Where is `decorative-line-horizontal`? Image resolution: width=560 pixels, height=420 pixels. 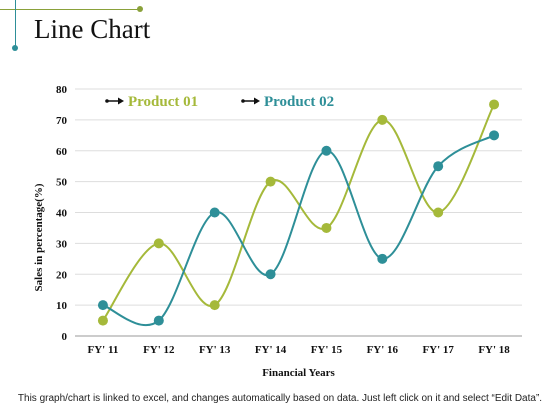 decorative-line-horizontal is located at coordinates (70, 9).